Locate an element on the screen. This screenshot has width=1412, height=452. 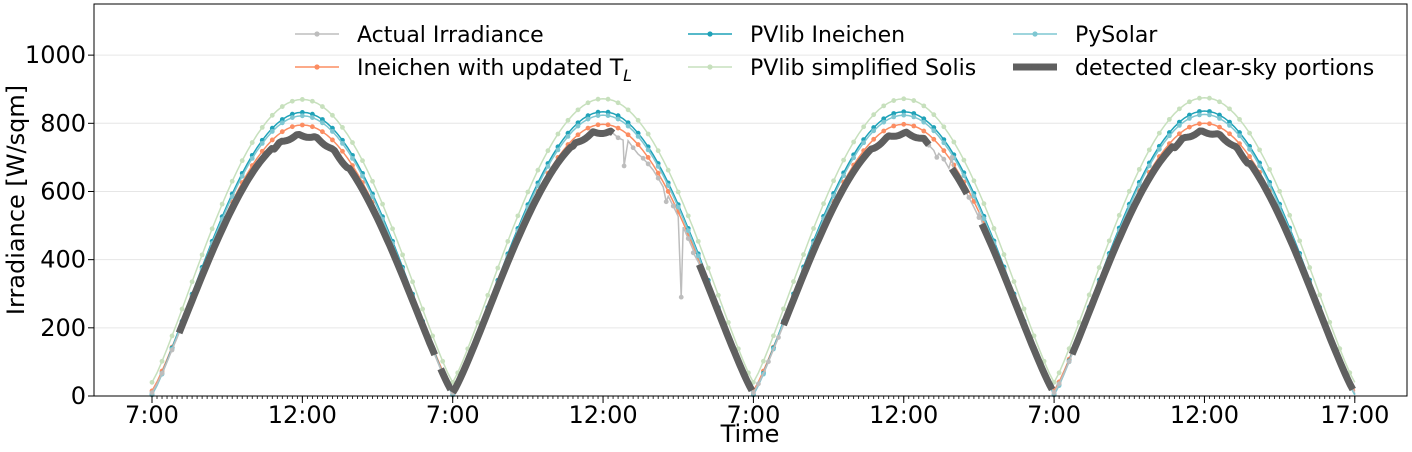
y-tick-label: 800 is located at coordinates (63, 123).